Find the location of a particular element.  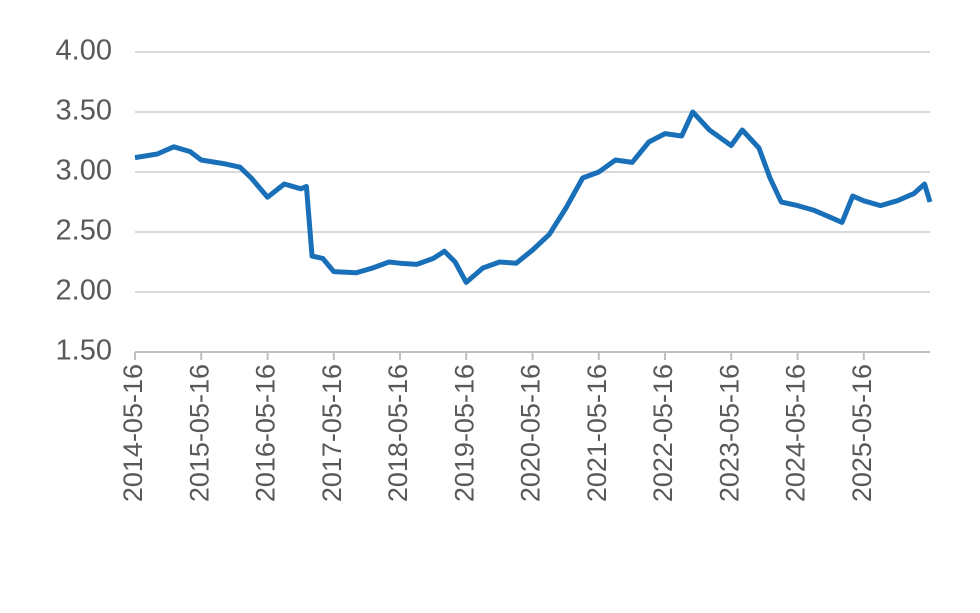

x-tick-label: 2021-05-16 is located at coordinates (597, 433).